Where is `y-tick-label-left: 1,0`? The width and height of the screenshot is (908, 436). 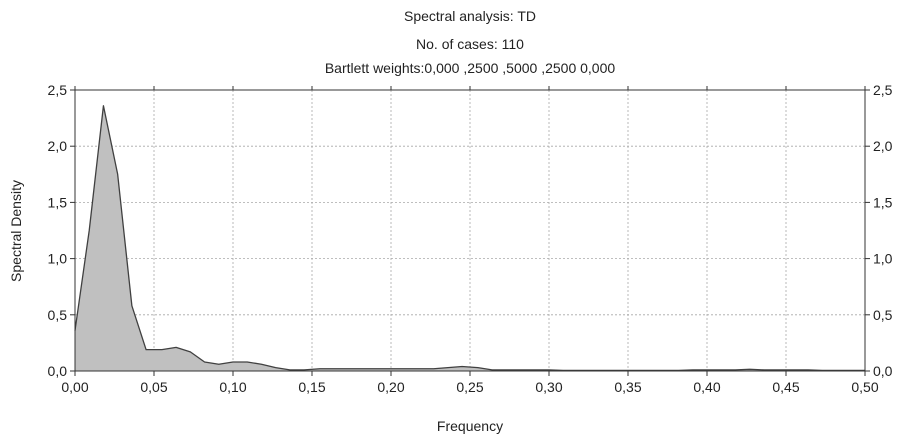
y-tick-label-left: 1,0 is located at coordinates (58, 259).